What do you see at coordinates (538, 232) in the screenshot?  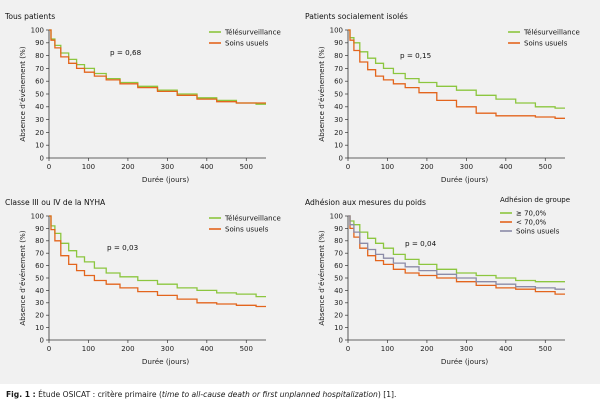 I see `legend-label-3: Soins usuels` at bounding box center [538, 232].